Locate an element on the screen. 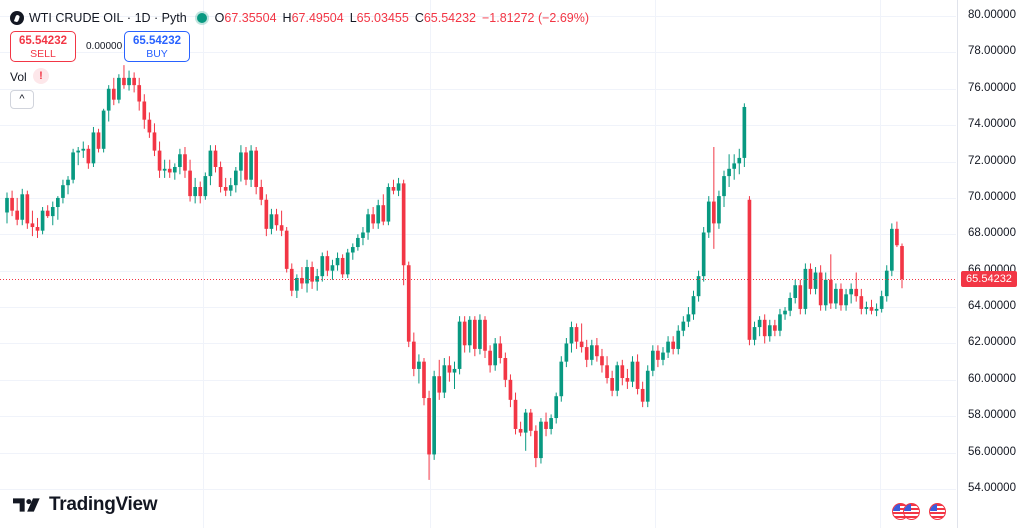 Image resolution: width=1024 pixels, height=528 pixels. buy-button: 65.54232 BUY is located at coordinates (157, 46).